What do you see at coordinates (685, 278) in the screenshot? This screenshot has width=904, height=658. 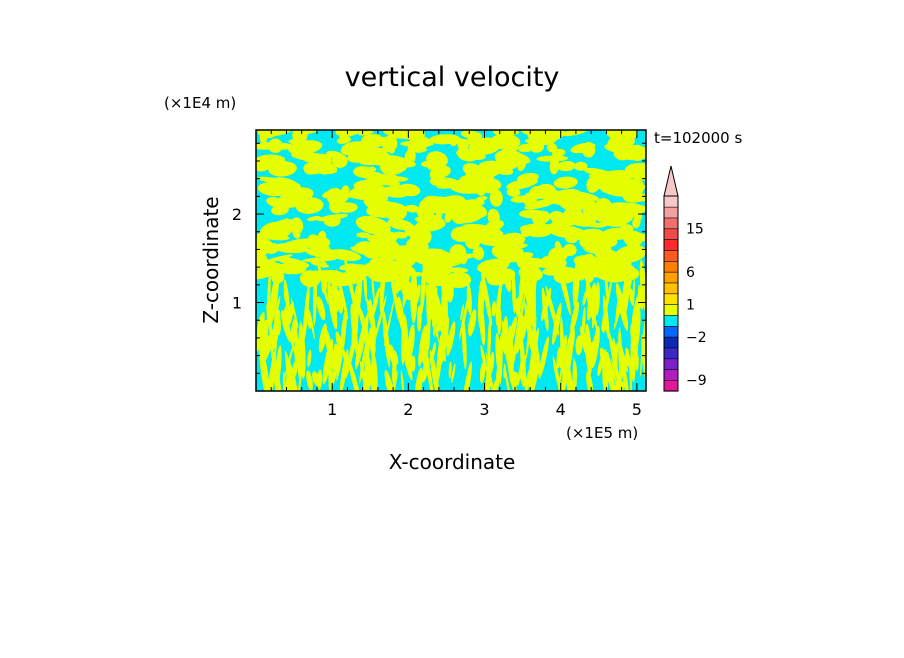 I see `colorbar: 15 6 1 −2 −9` at bounding box center [685, 278].